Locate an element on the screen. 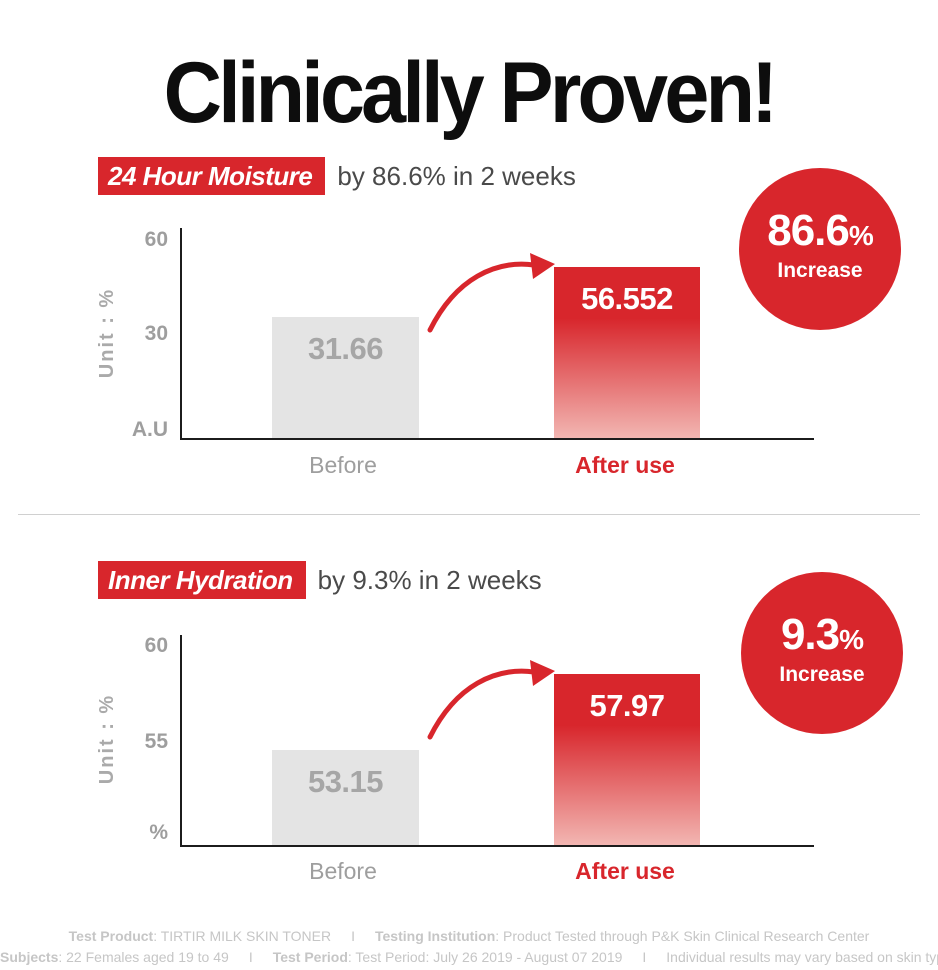  chart2-subtitle: by 9.3% in 2 weeks is located at coordinates (429, 579).